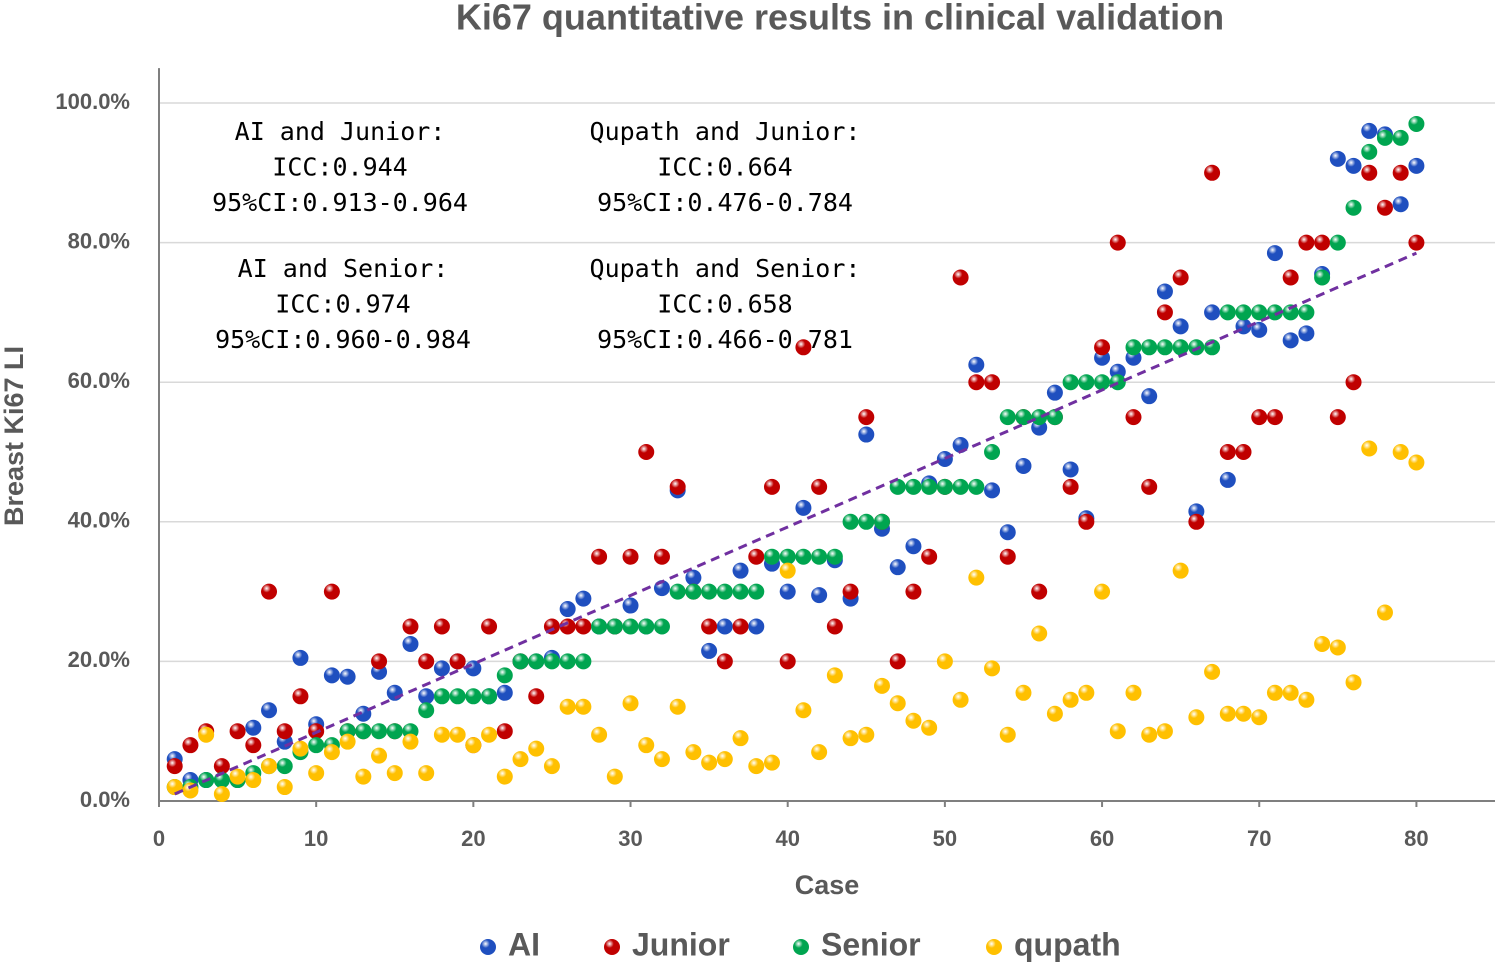 The width and height of the screenshot is (1500, 969). Describe the element at coordinates (871, 944) in the screenshot. I see `legend-label: Senior` at that location.